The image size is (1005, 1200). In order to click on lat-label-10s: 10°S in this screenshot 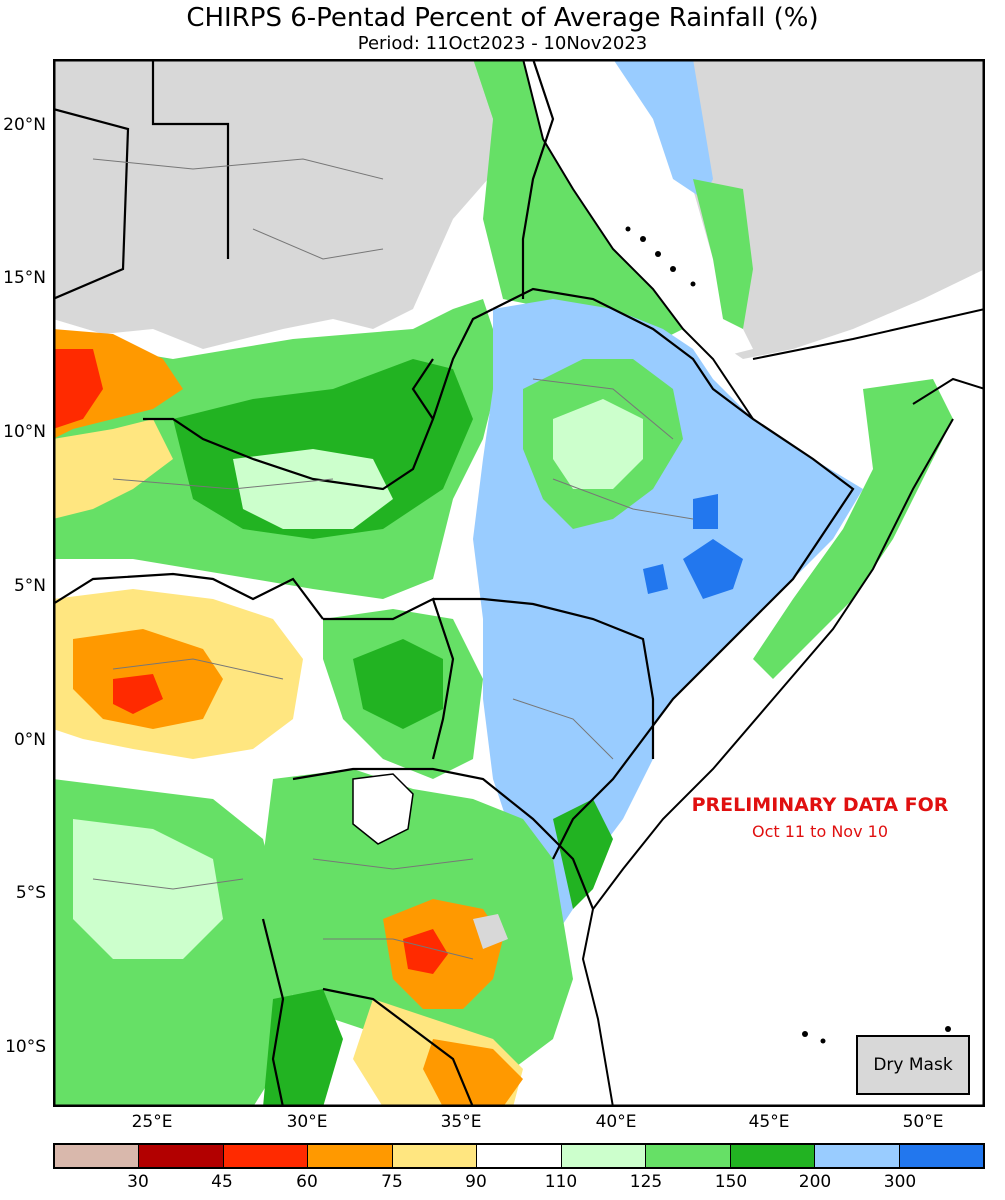, I will do `click(25, 1047)`.